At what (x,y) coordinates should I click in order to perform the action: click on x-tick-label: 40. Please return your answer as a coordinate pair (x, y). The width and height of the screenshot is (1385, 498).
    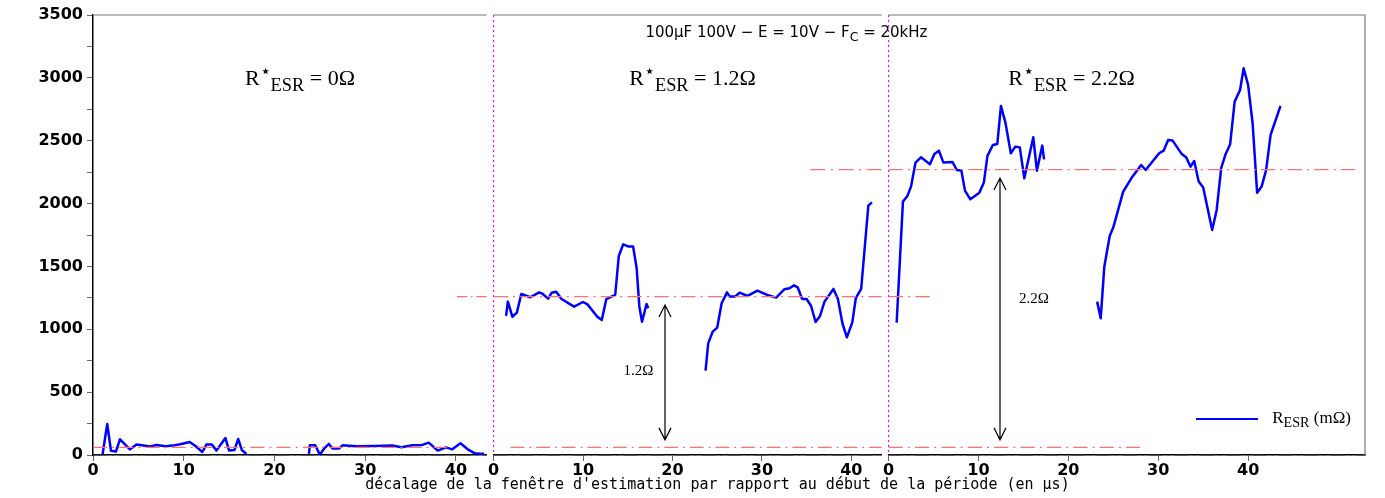
    Looking at the image, I should click on (1248, 469).